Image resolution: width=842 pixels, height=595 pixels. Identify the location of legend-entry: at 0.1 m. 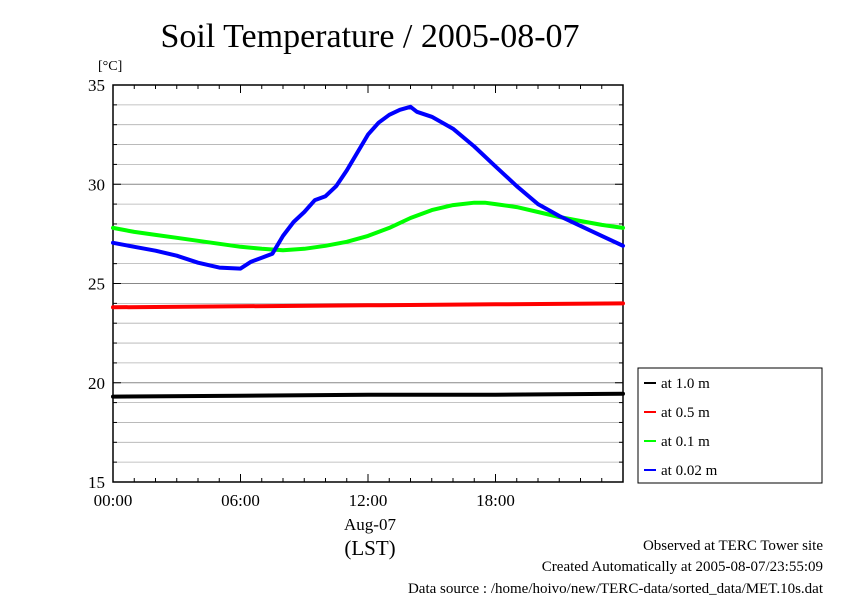
(685, 442).